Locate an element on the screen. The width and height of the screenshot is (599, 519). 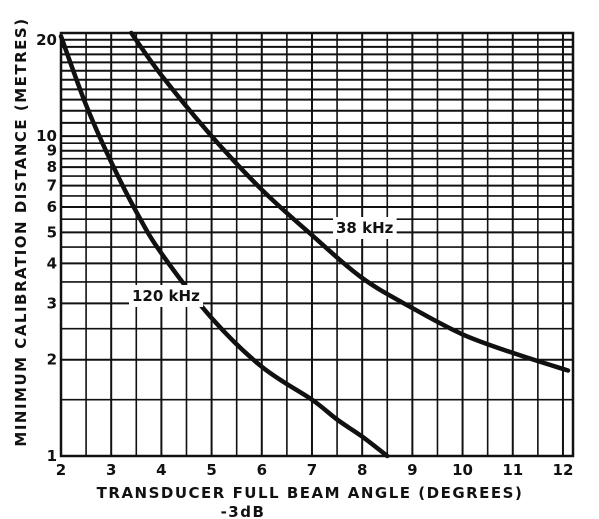
y-tick-label: 5 is located at coordinates (52, 232).